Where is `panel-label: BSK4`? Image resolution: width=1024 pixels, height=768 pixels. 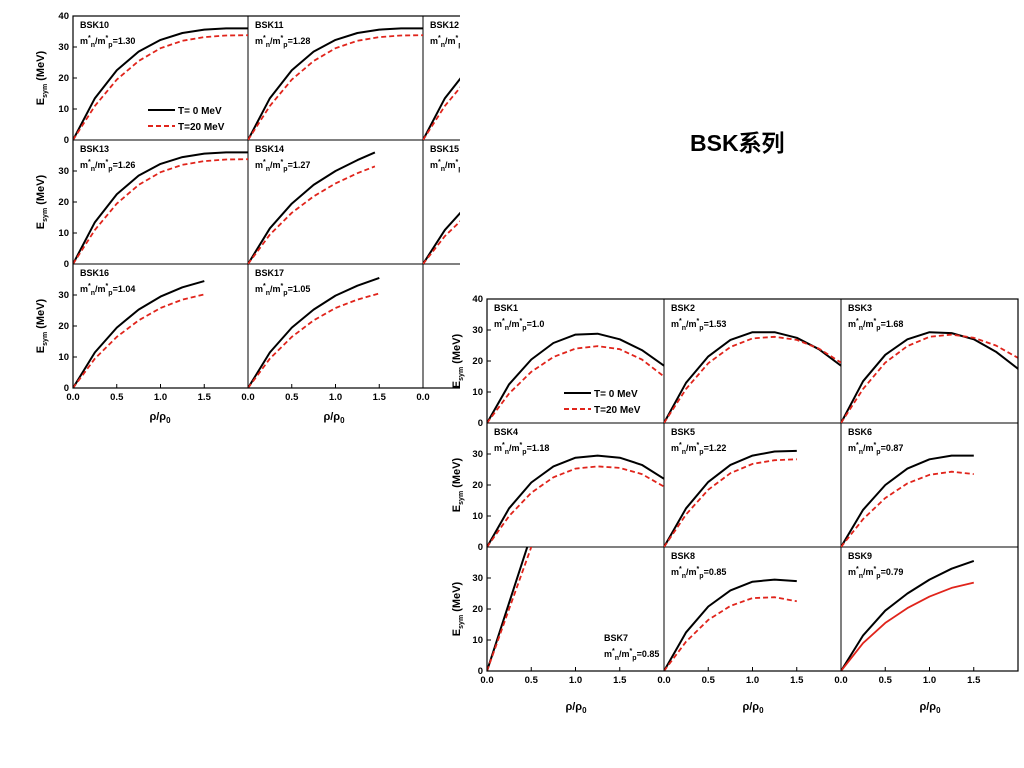 panel-label: BSK4 is located at coordinates (506, 432).